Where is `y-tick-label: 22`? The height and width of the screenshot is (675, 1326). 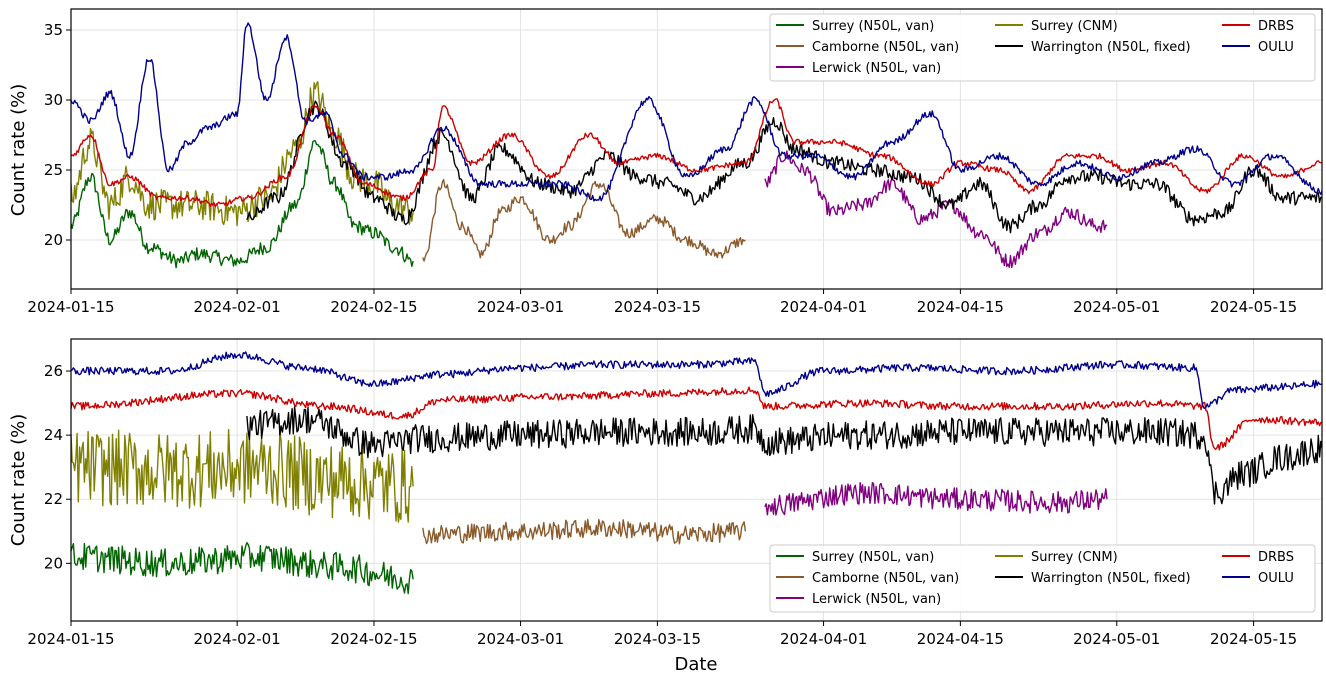
y-tick-label: 22 is located at coordinates (53, 499).